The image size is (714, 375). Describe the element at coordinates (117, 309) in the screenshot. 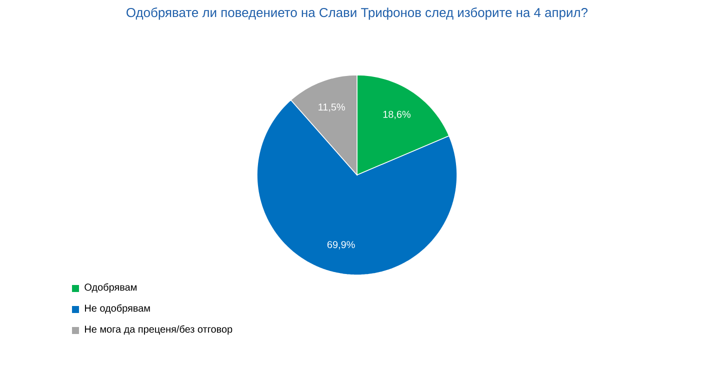

I see `legend-label: Не одобрявам` at that location.